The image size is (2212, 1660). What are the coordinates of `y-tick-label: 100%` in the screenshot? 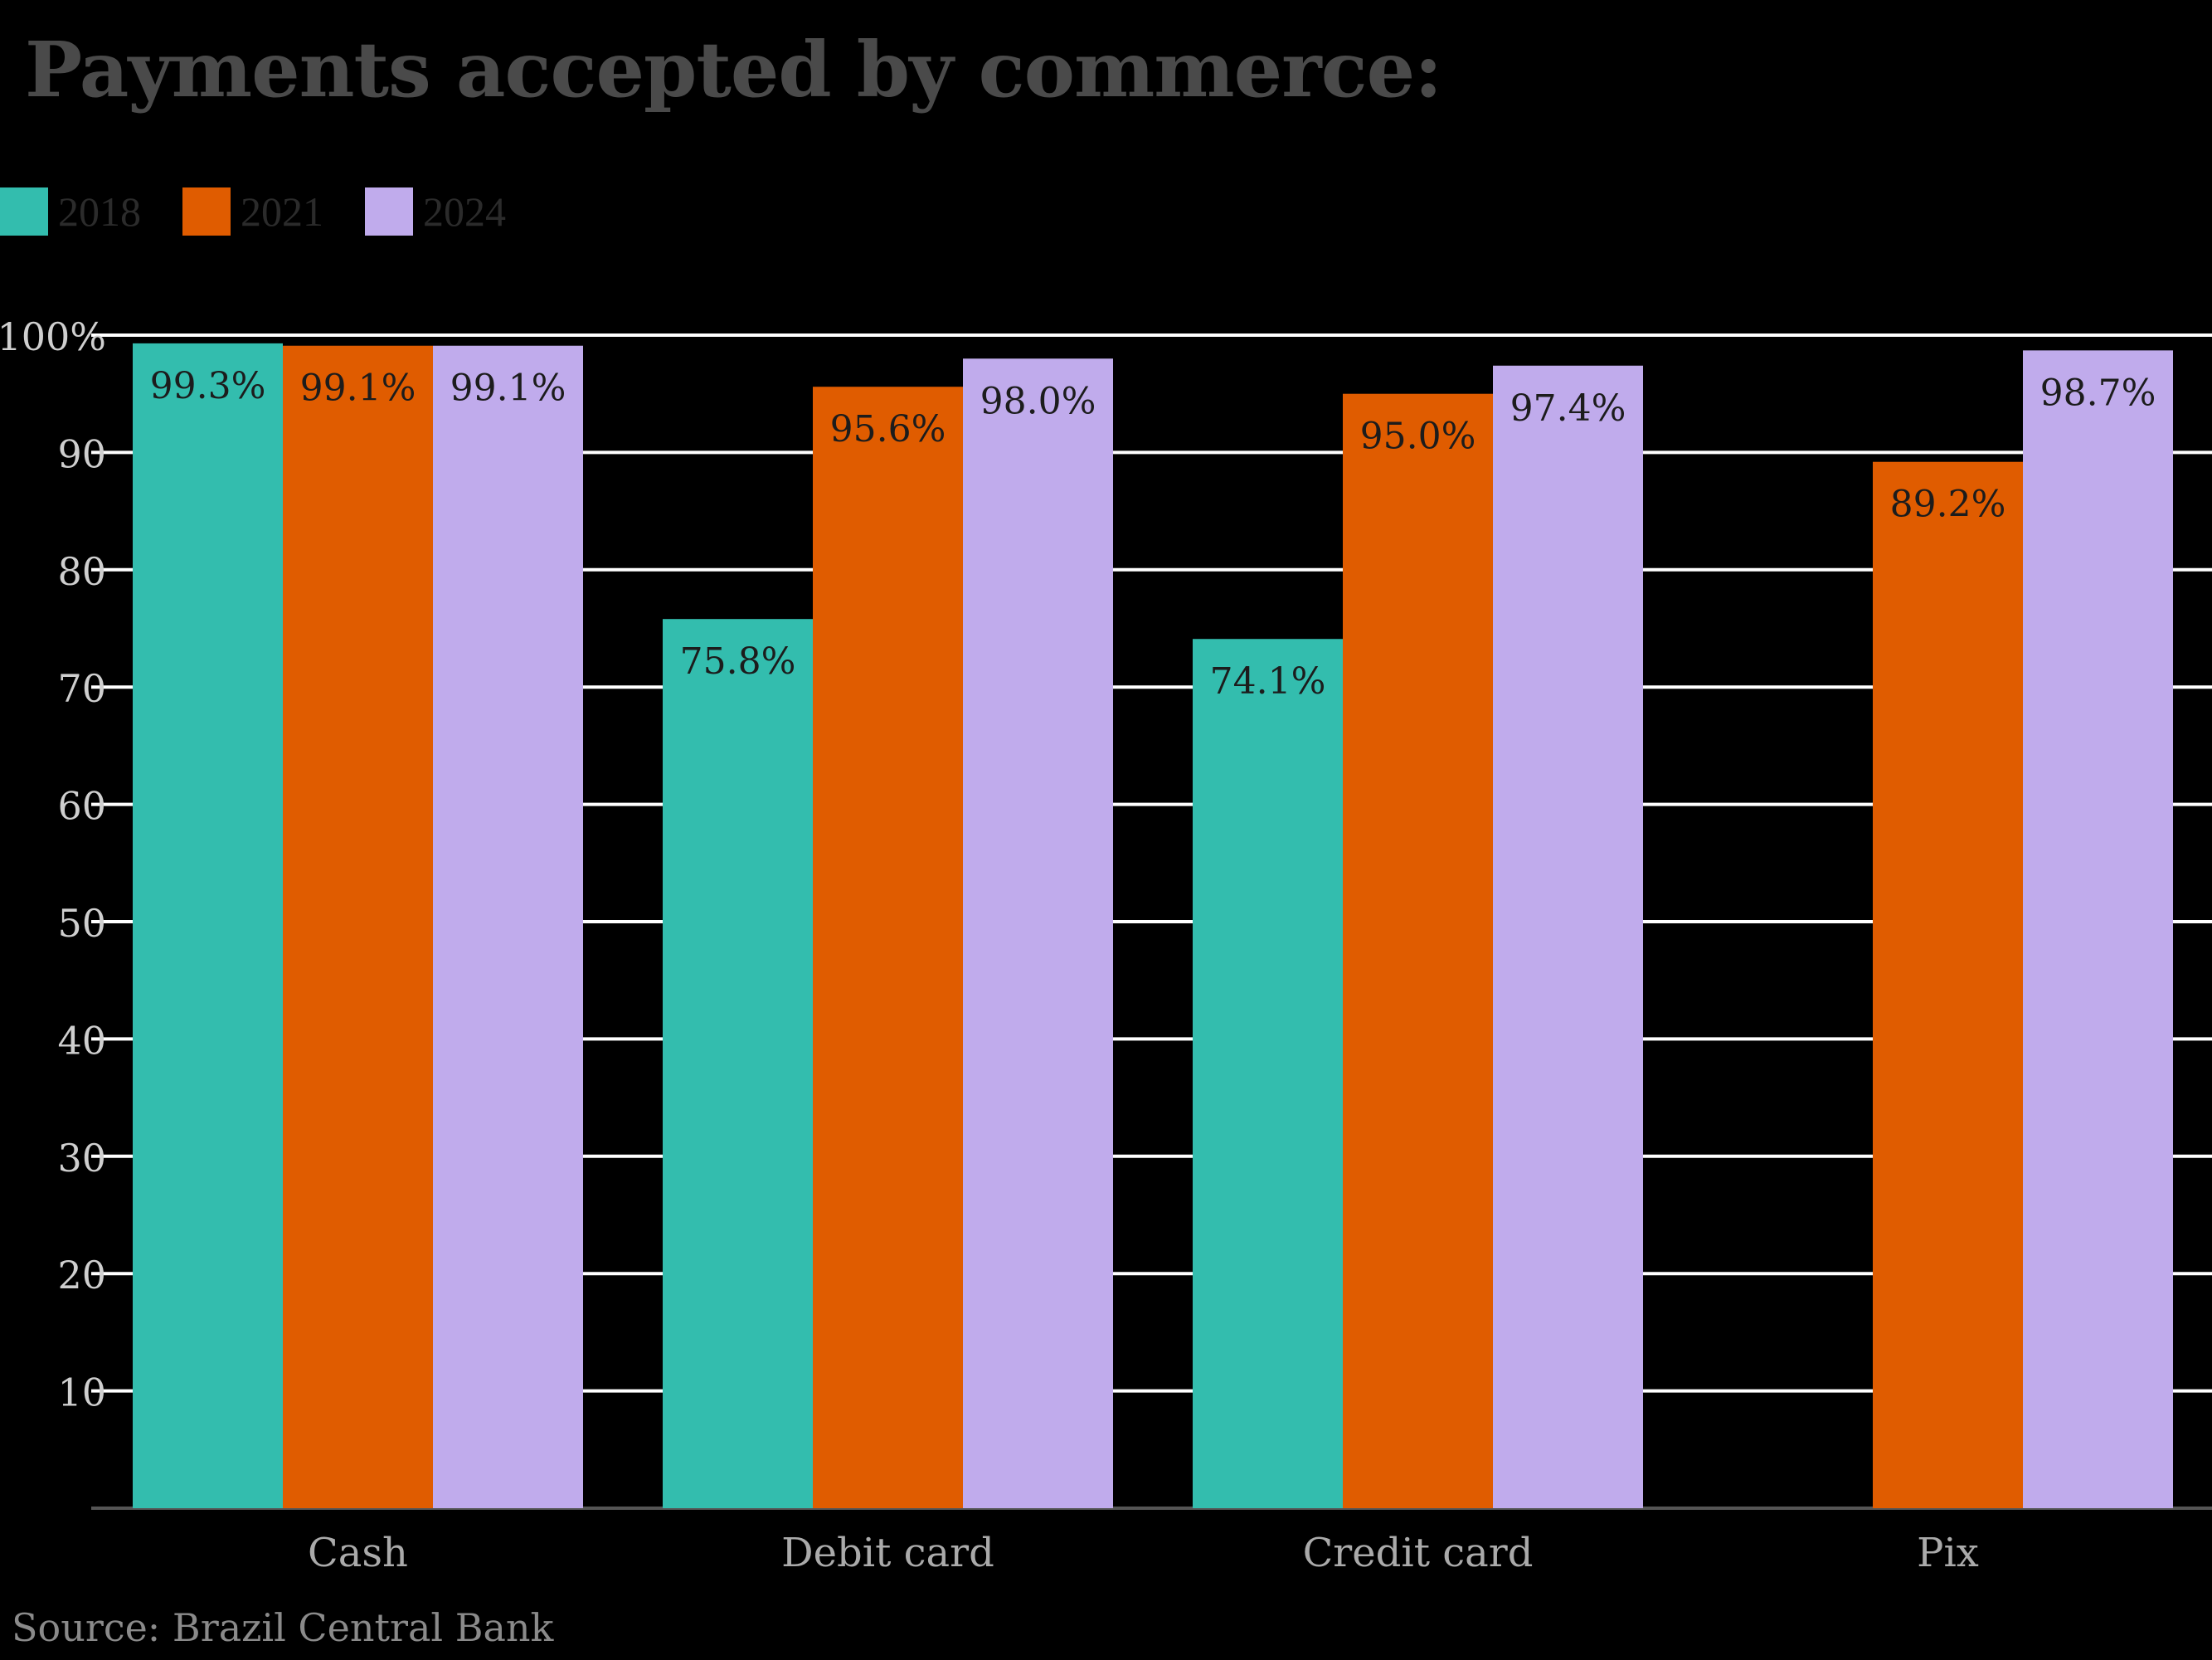 It's located at (53, 336).